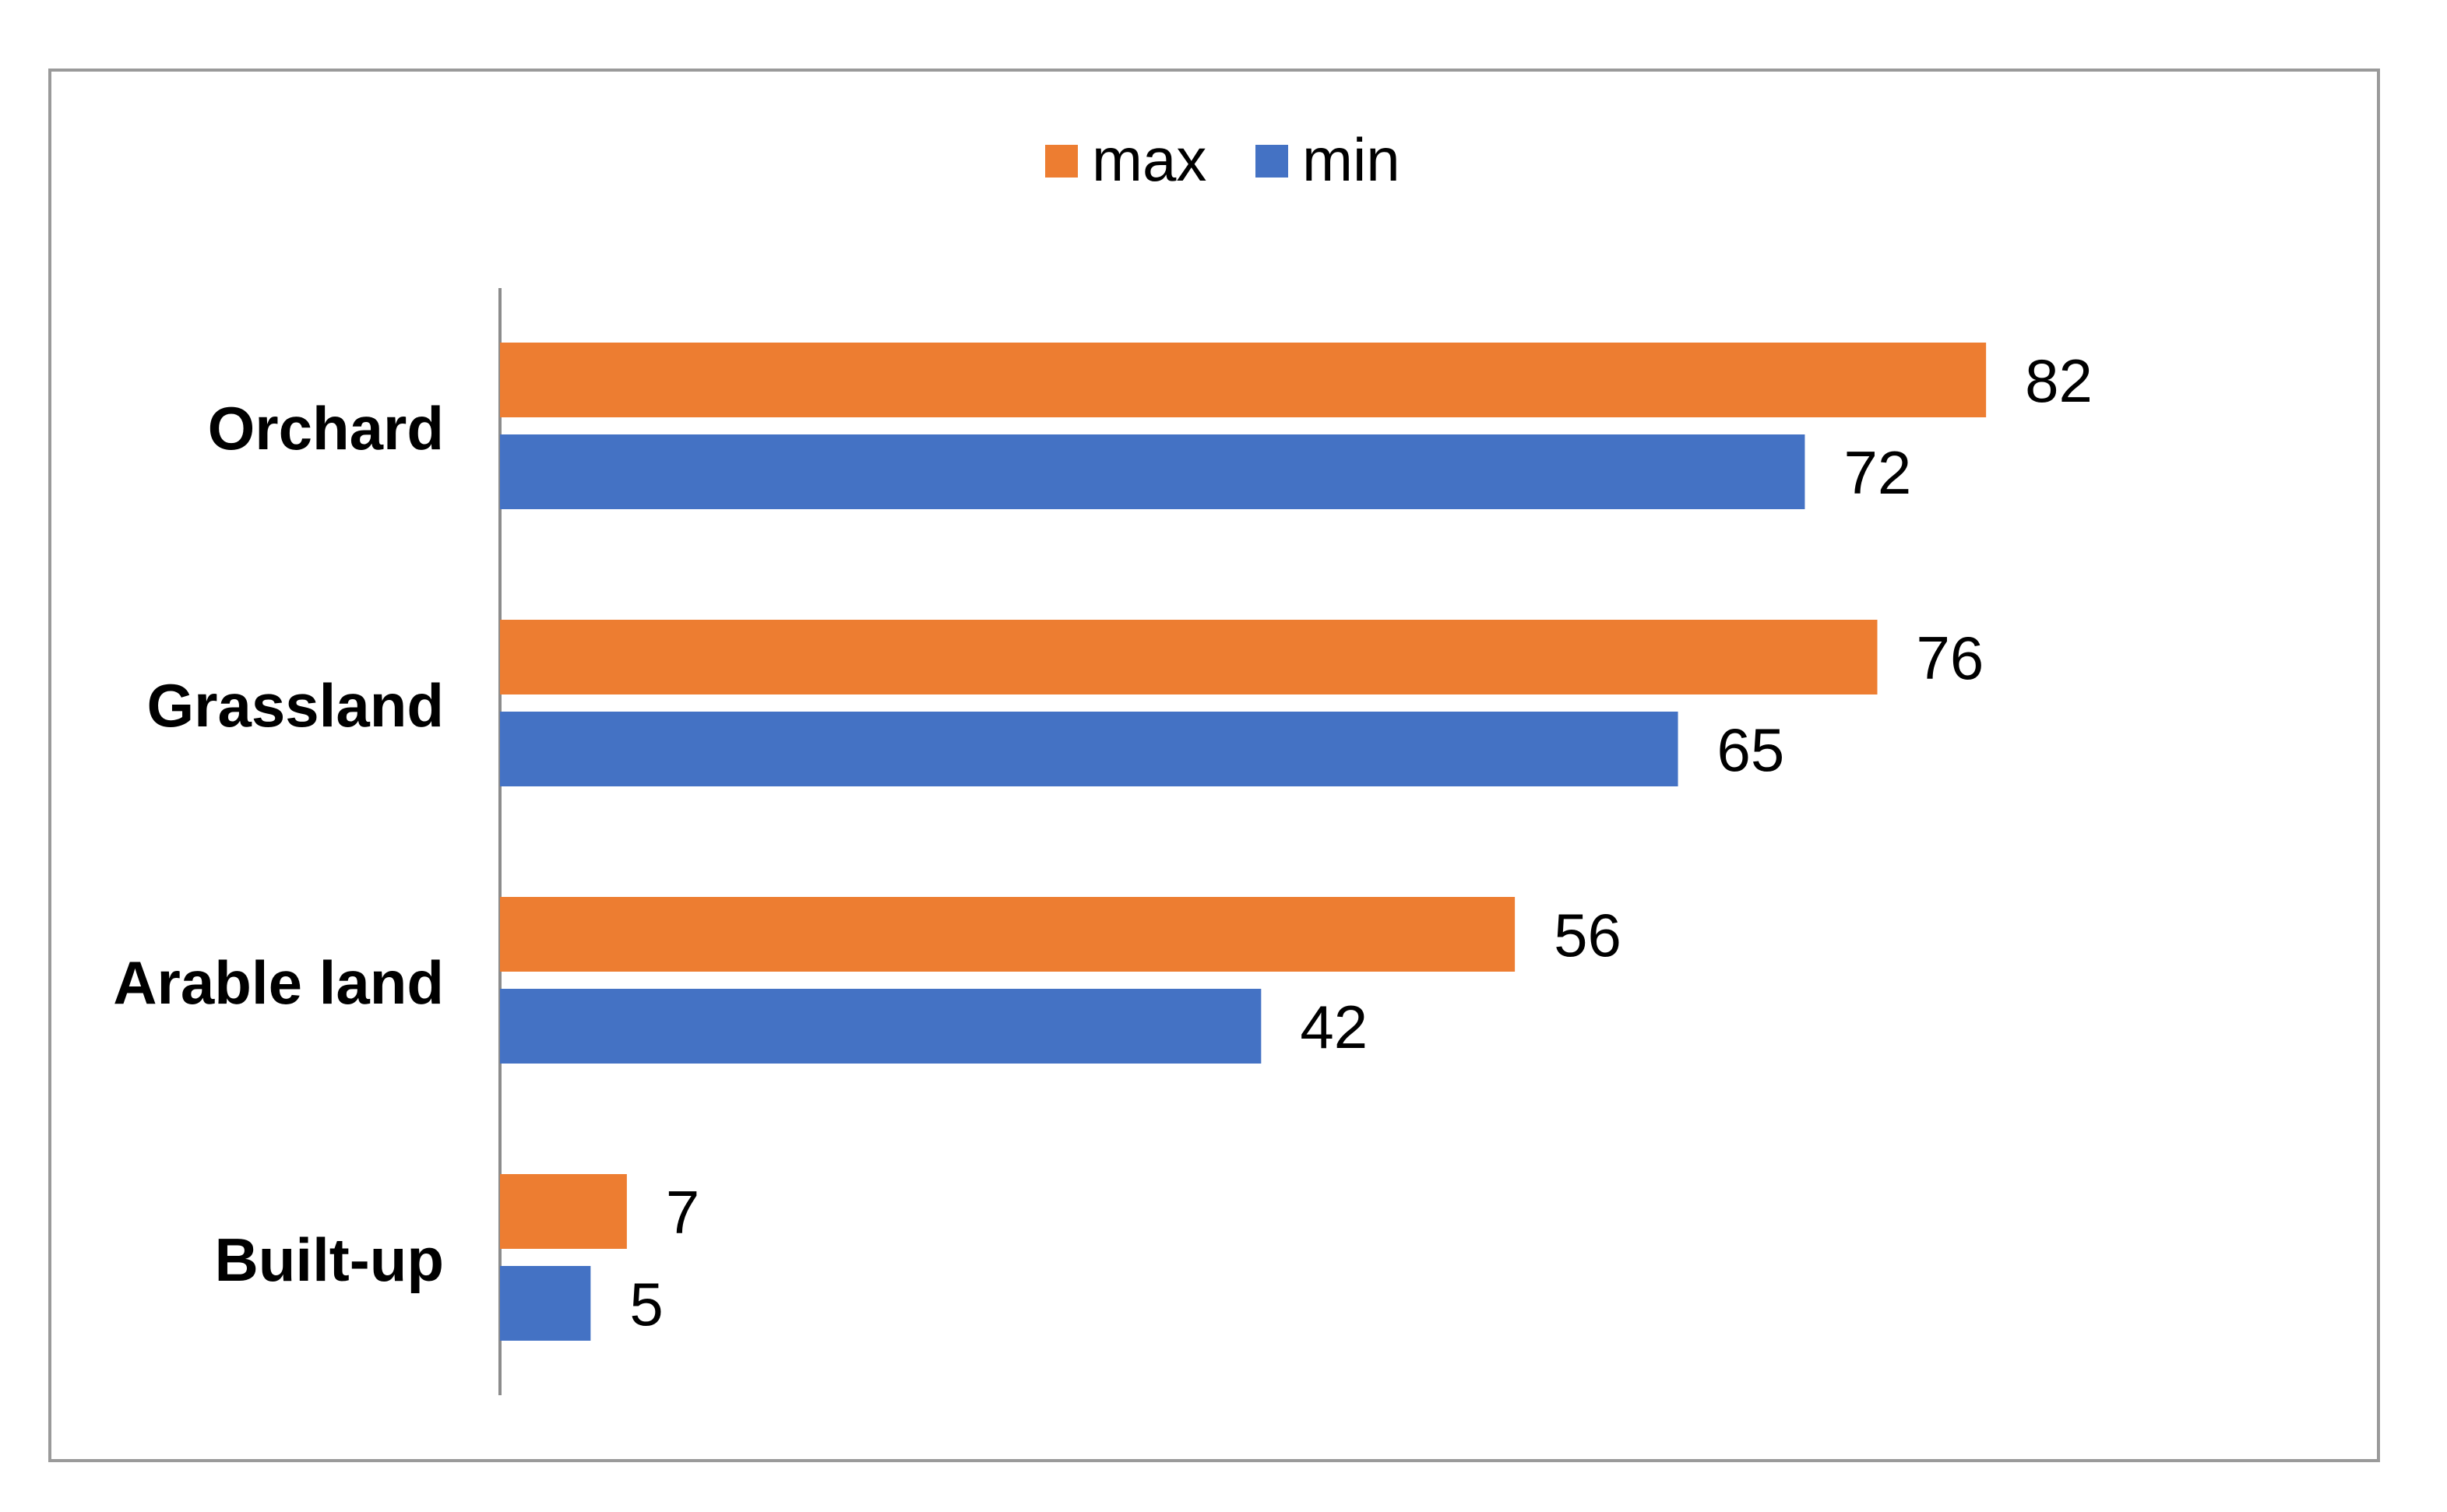 This screenshot has height=1512, width=2447. What do you see at coordinates (2059, 380) in the screenshot?
I see `data-label-orchard-max: 82` at bounding box center [2059, 380].